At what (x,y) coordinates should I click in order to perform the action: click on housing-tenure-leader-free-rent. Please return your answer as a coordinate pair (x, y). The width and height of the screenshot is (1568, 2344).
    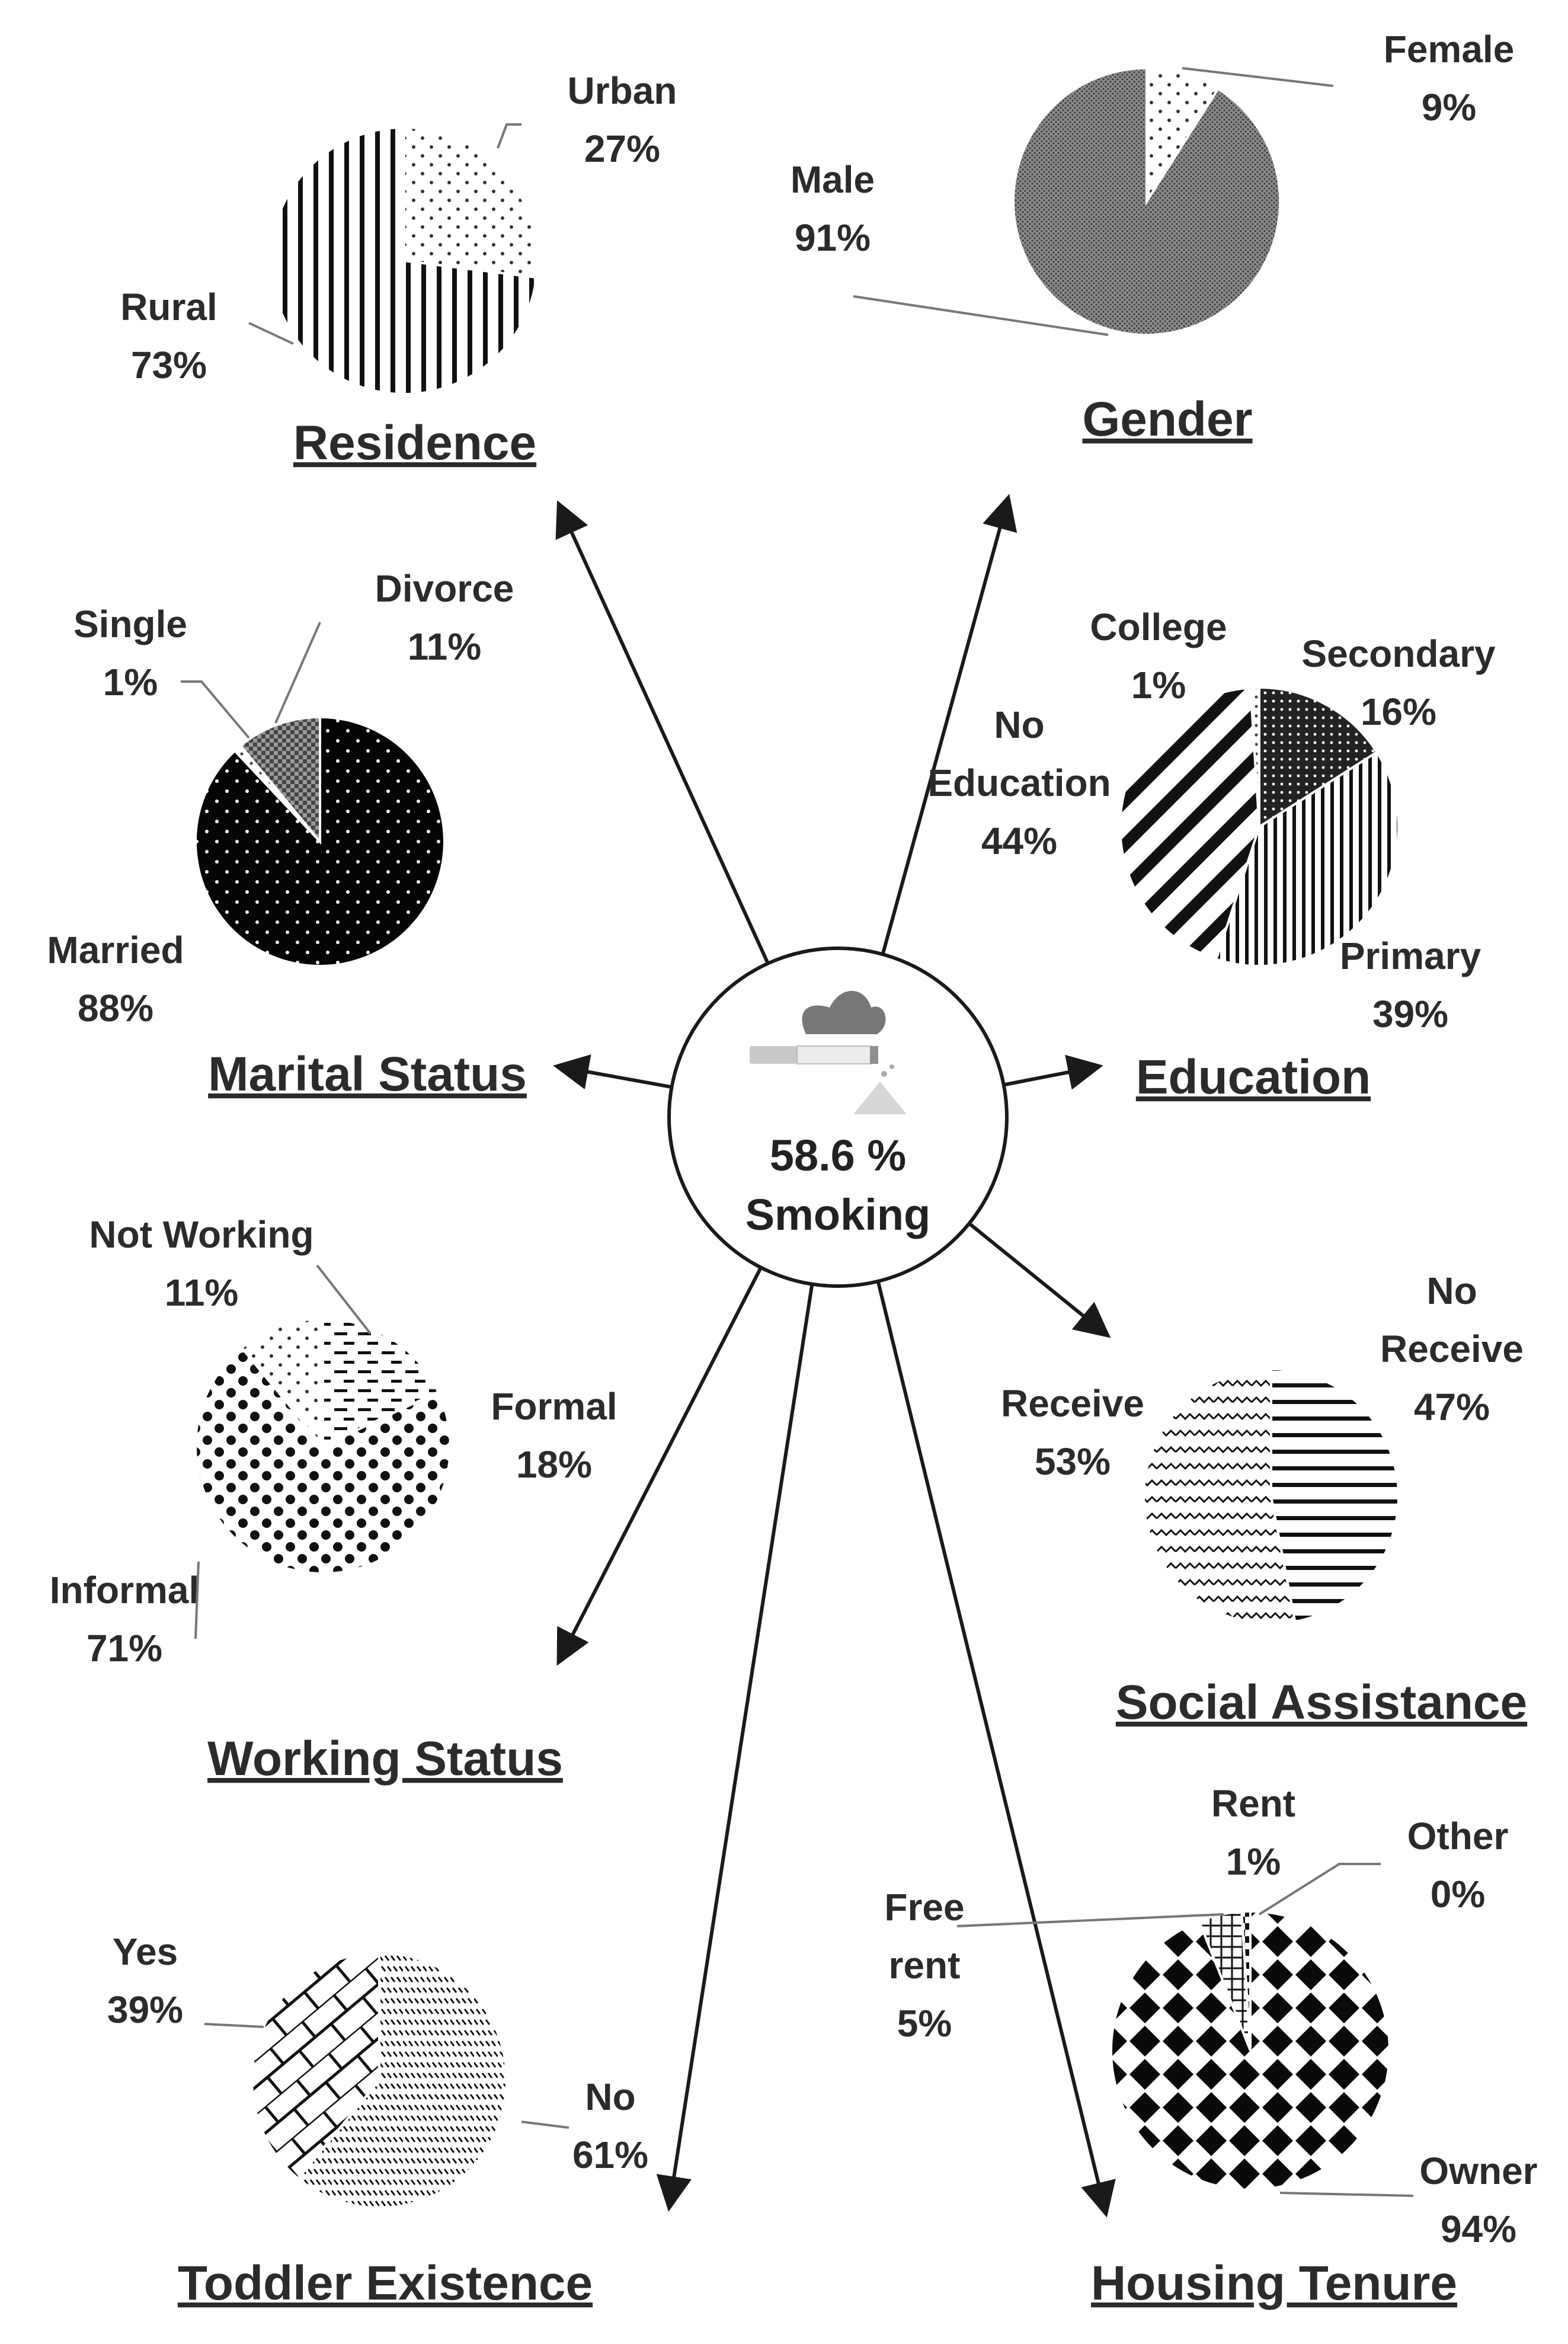
    Looking at the image, I should click on (1090, 1920).